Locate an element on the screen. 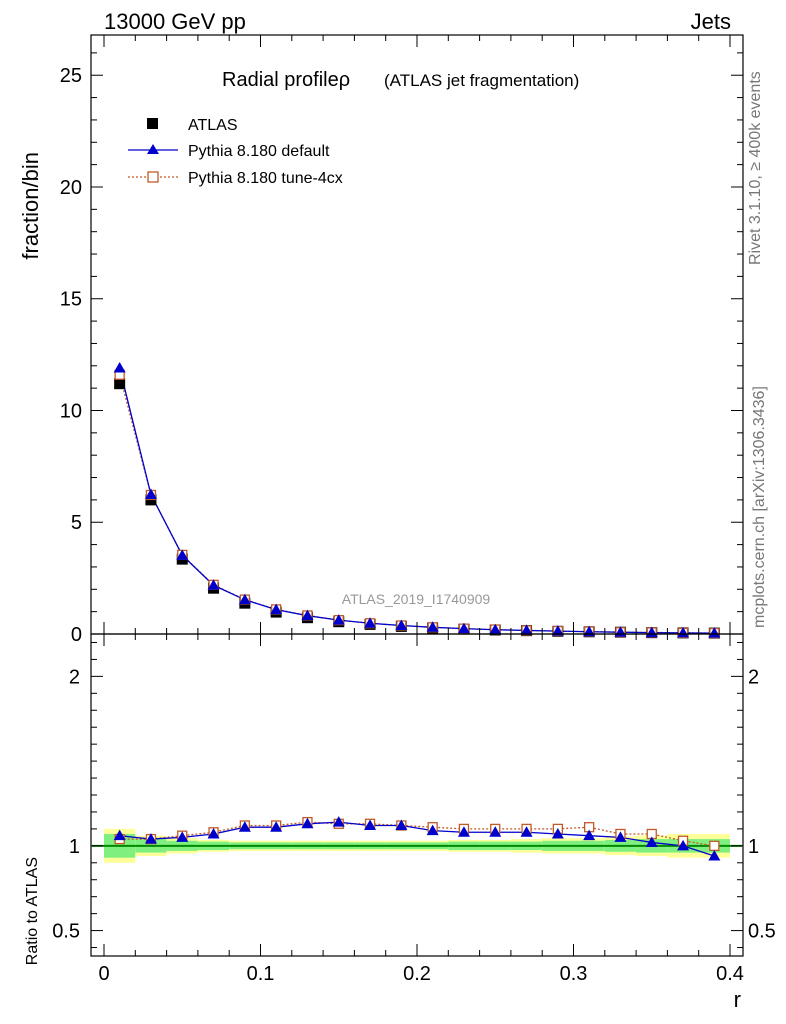  legend-marker-atlas is located at coordinates (152, 123).